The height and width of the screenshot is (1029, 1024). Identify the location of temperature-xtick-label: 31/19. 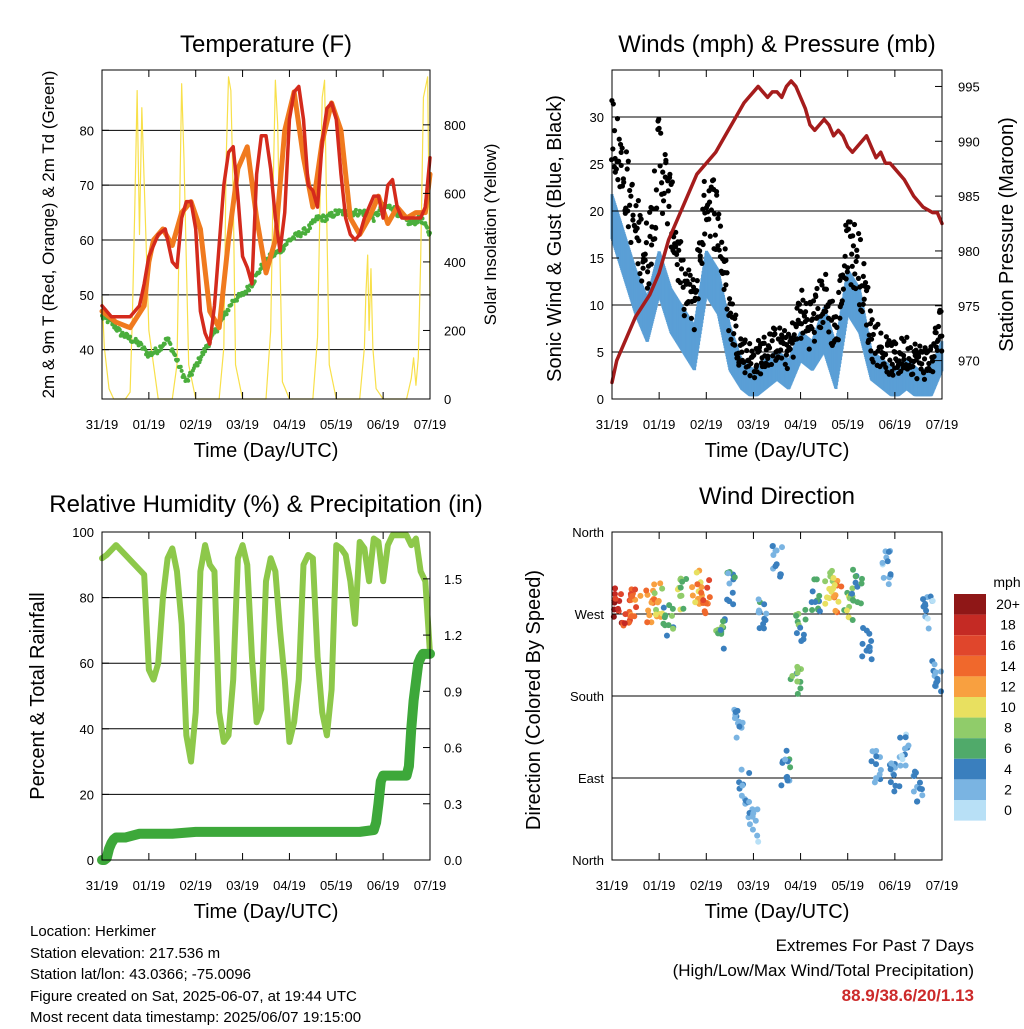
(102, 424).